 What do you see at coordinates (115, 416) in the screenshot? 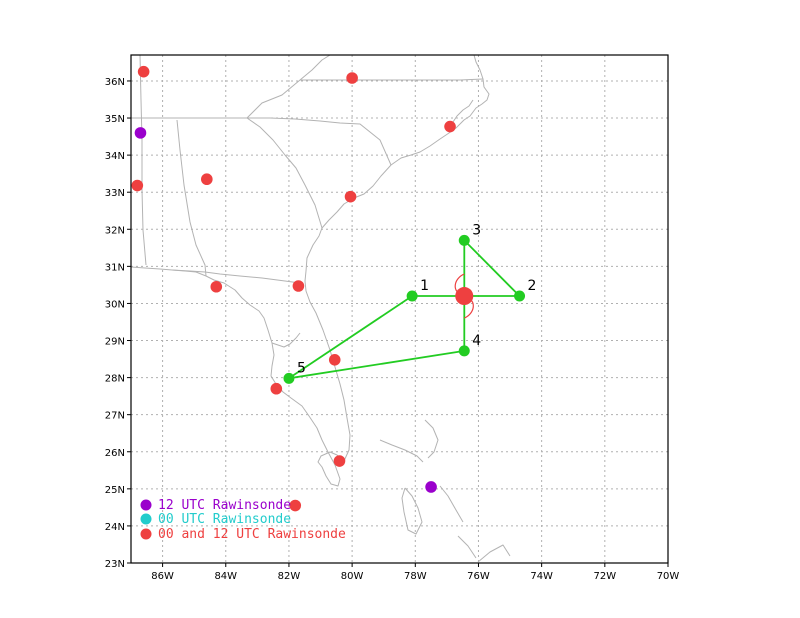
I see `lat-tick-label: 27N` at bounding box center [115, 416].